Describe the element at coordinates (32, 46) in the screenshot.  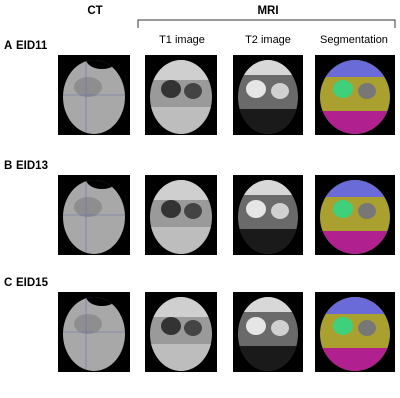
I see `row-id: EID11` at that location.